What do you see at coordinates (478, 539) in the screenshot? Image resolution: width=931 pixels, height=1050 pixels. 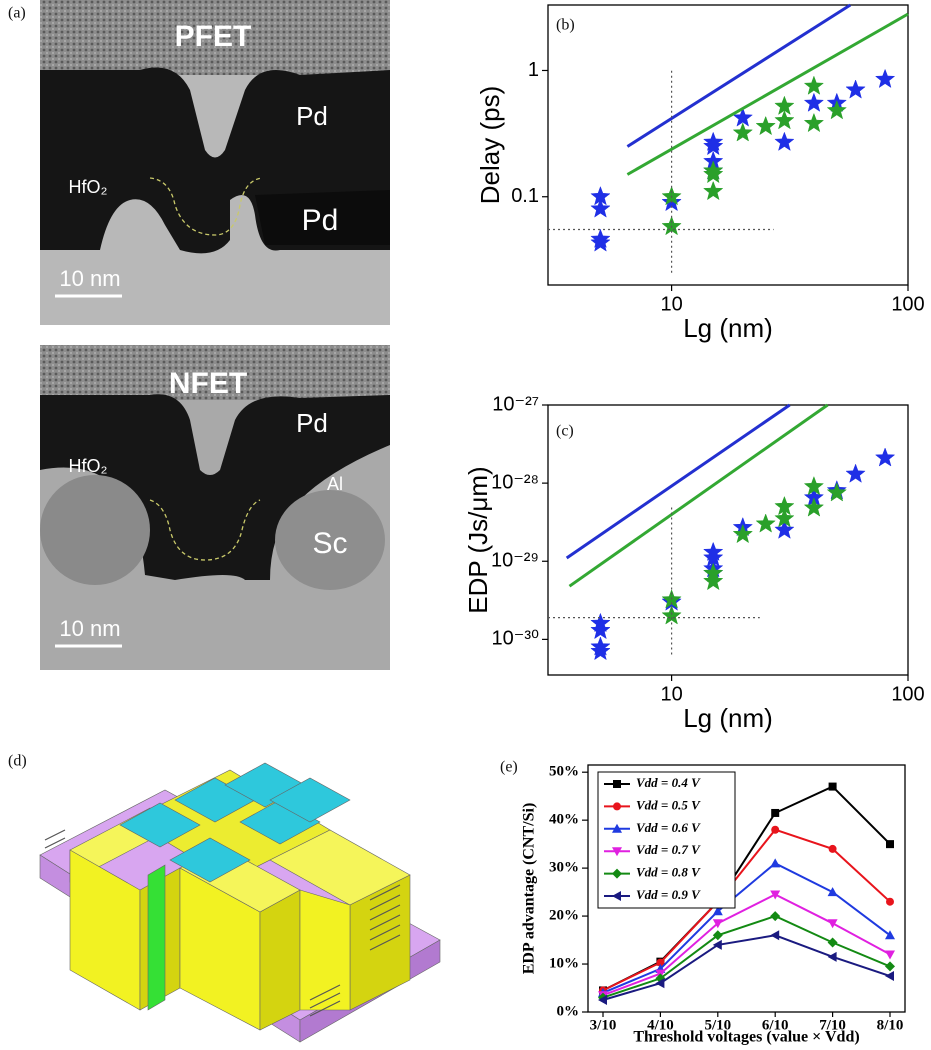 I see `y-axis-label: EDP (Js/μm)` at bounding box center [478, 539].